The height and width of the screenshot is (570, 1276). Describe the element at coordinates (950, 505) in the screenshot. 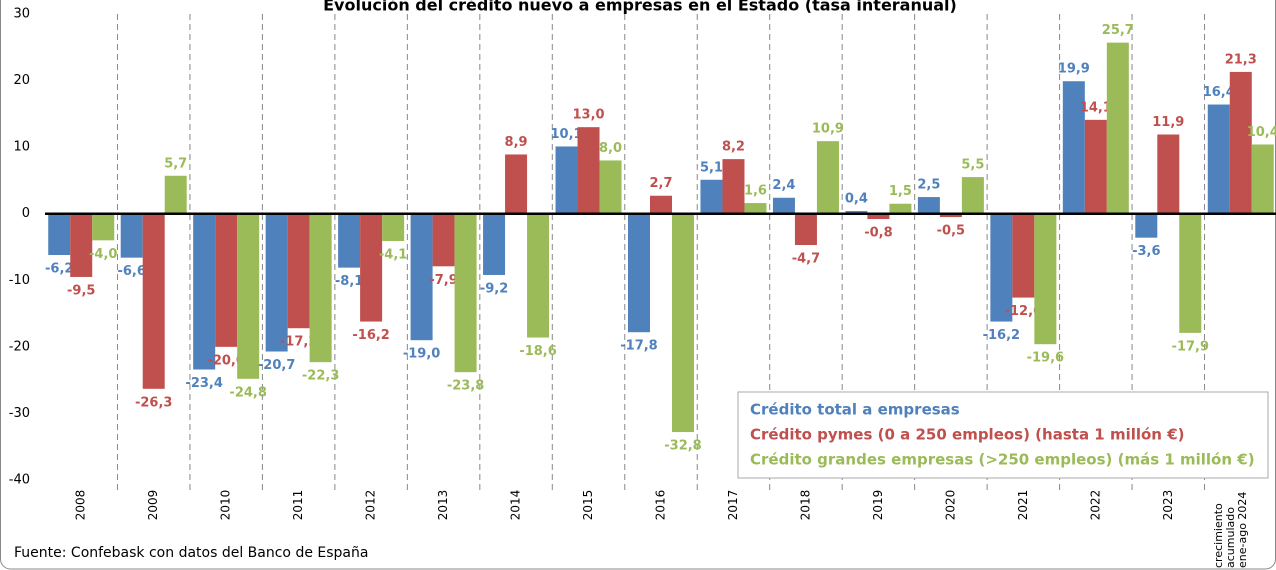

I see `x-tick-label: 2020` at that location.